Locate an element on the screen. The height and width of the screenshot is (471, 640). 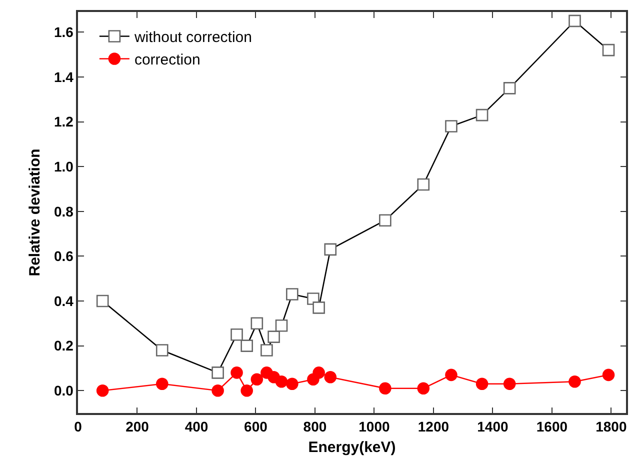
x-tick-label: 1600 is located at coordinates (552, 426).